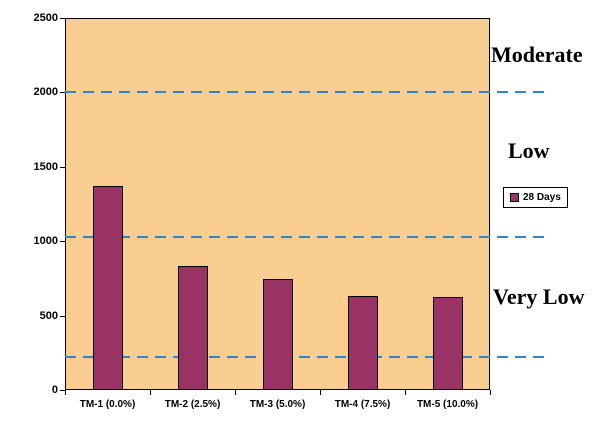 The image size is (609, 445). What do you see at coordinates (537, 54) in the screenshot?
I see `zone-label-moderate: Moderate` at bounding box center [537, 54].